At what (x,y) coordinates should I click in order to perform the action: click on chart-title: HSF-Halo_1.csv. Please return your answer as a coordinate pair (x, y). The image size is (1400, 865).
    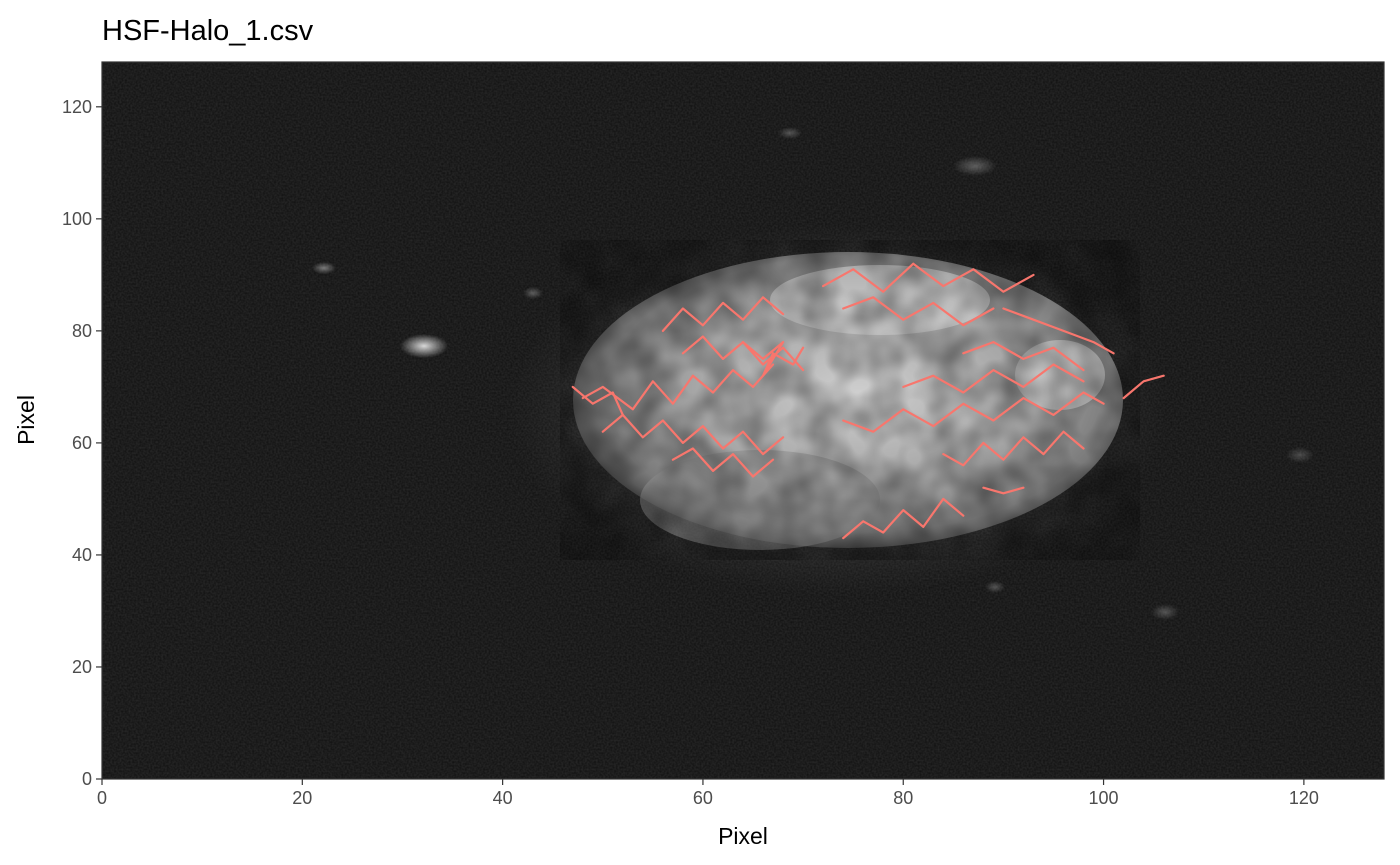
    Looking at the image, I should click on (208, 31).